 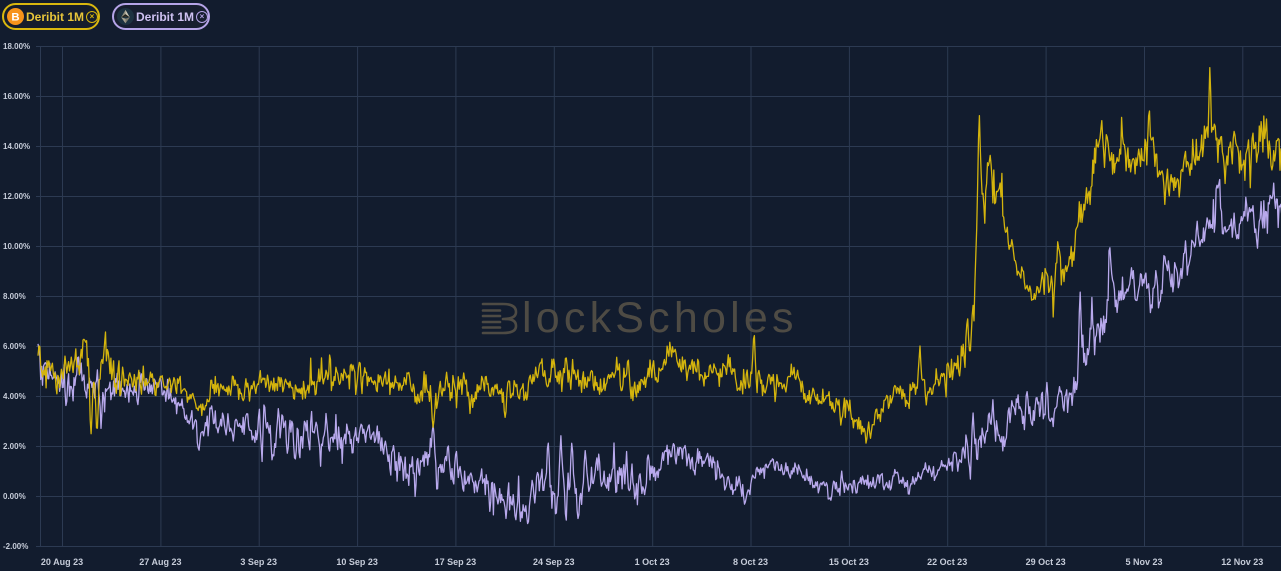 I want to click on svg-text: 12 Nov 23, so click(x=1242, y=562).